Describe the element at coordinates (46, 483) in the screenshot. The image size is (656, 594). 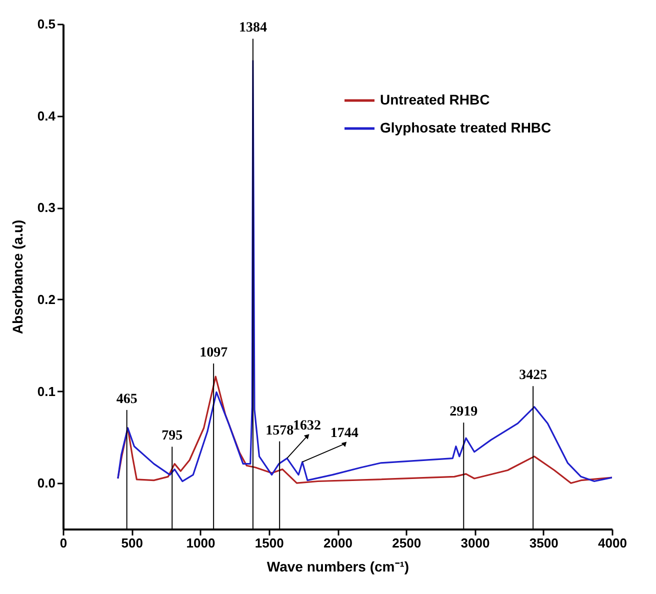
I see `y-tick-label: 0.0` at that location.